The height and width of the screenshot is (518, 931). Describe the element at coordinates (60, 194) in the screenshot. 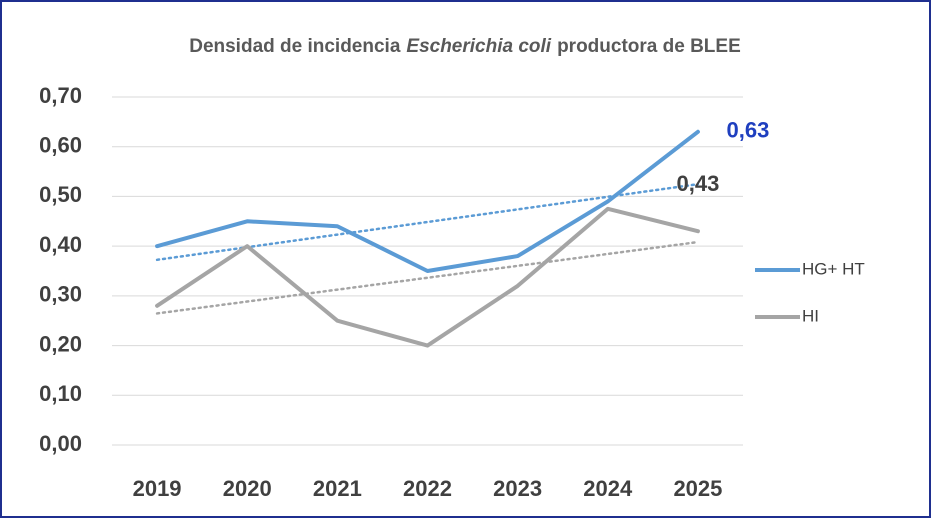

I see `y-tick-label: 0,50` at that location.